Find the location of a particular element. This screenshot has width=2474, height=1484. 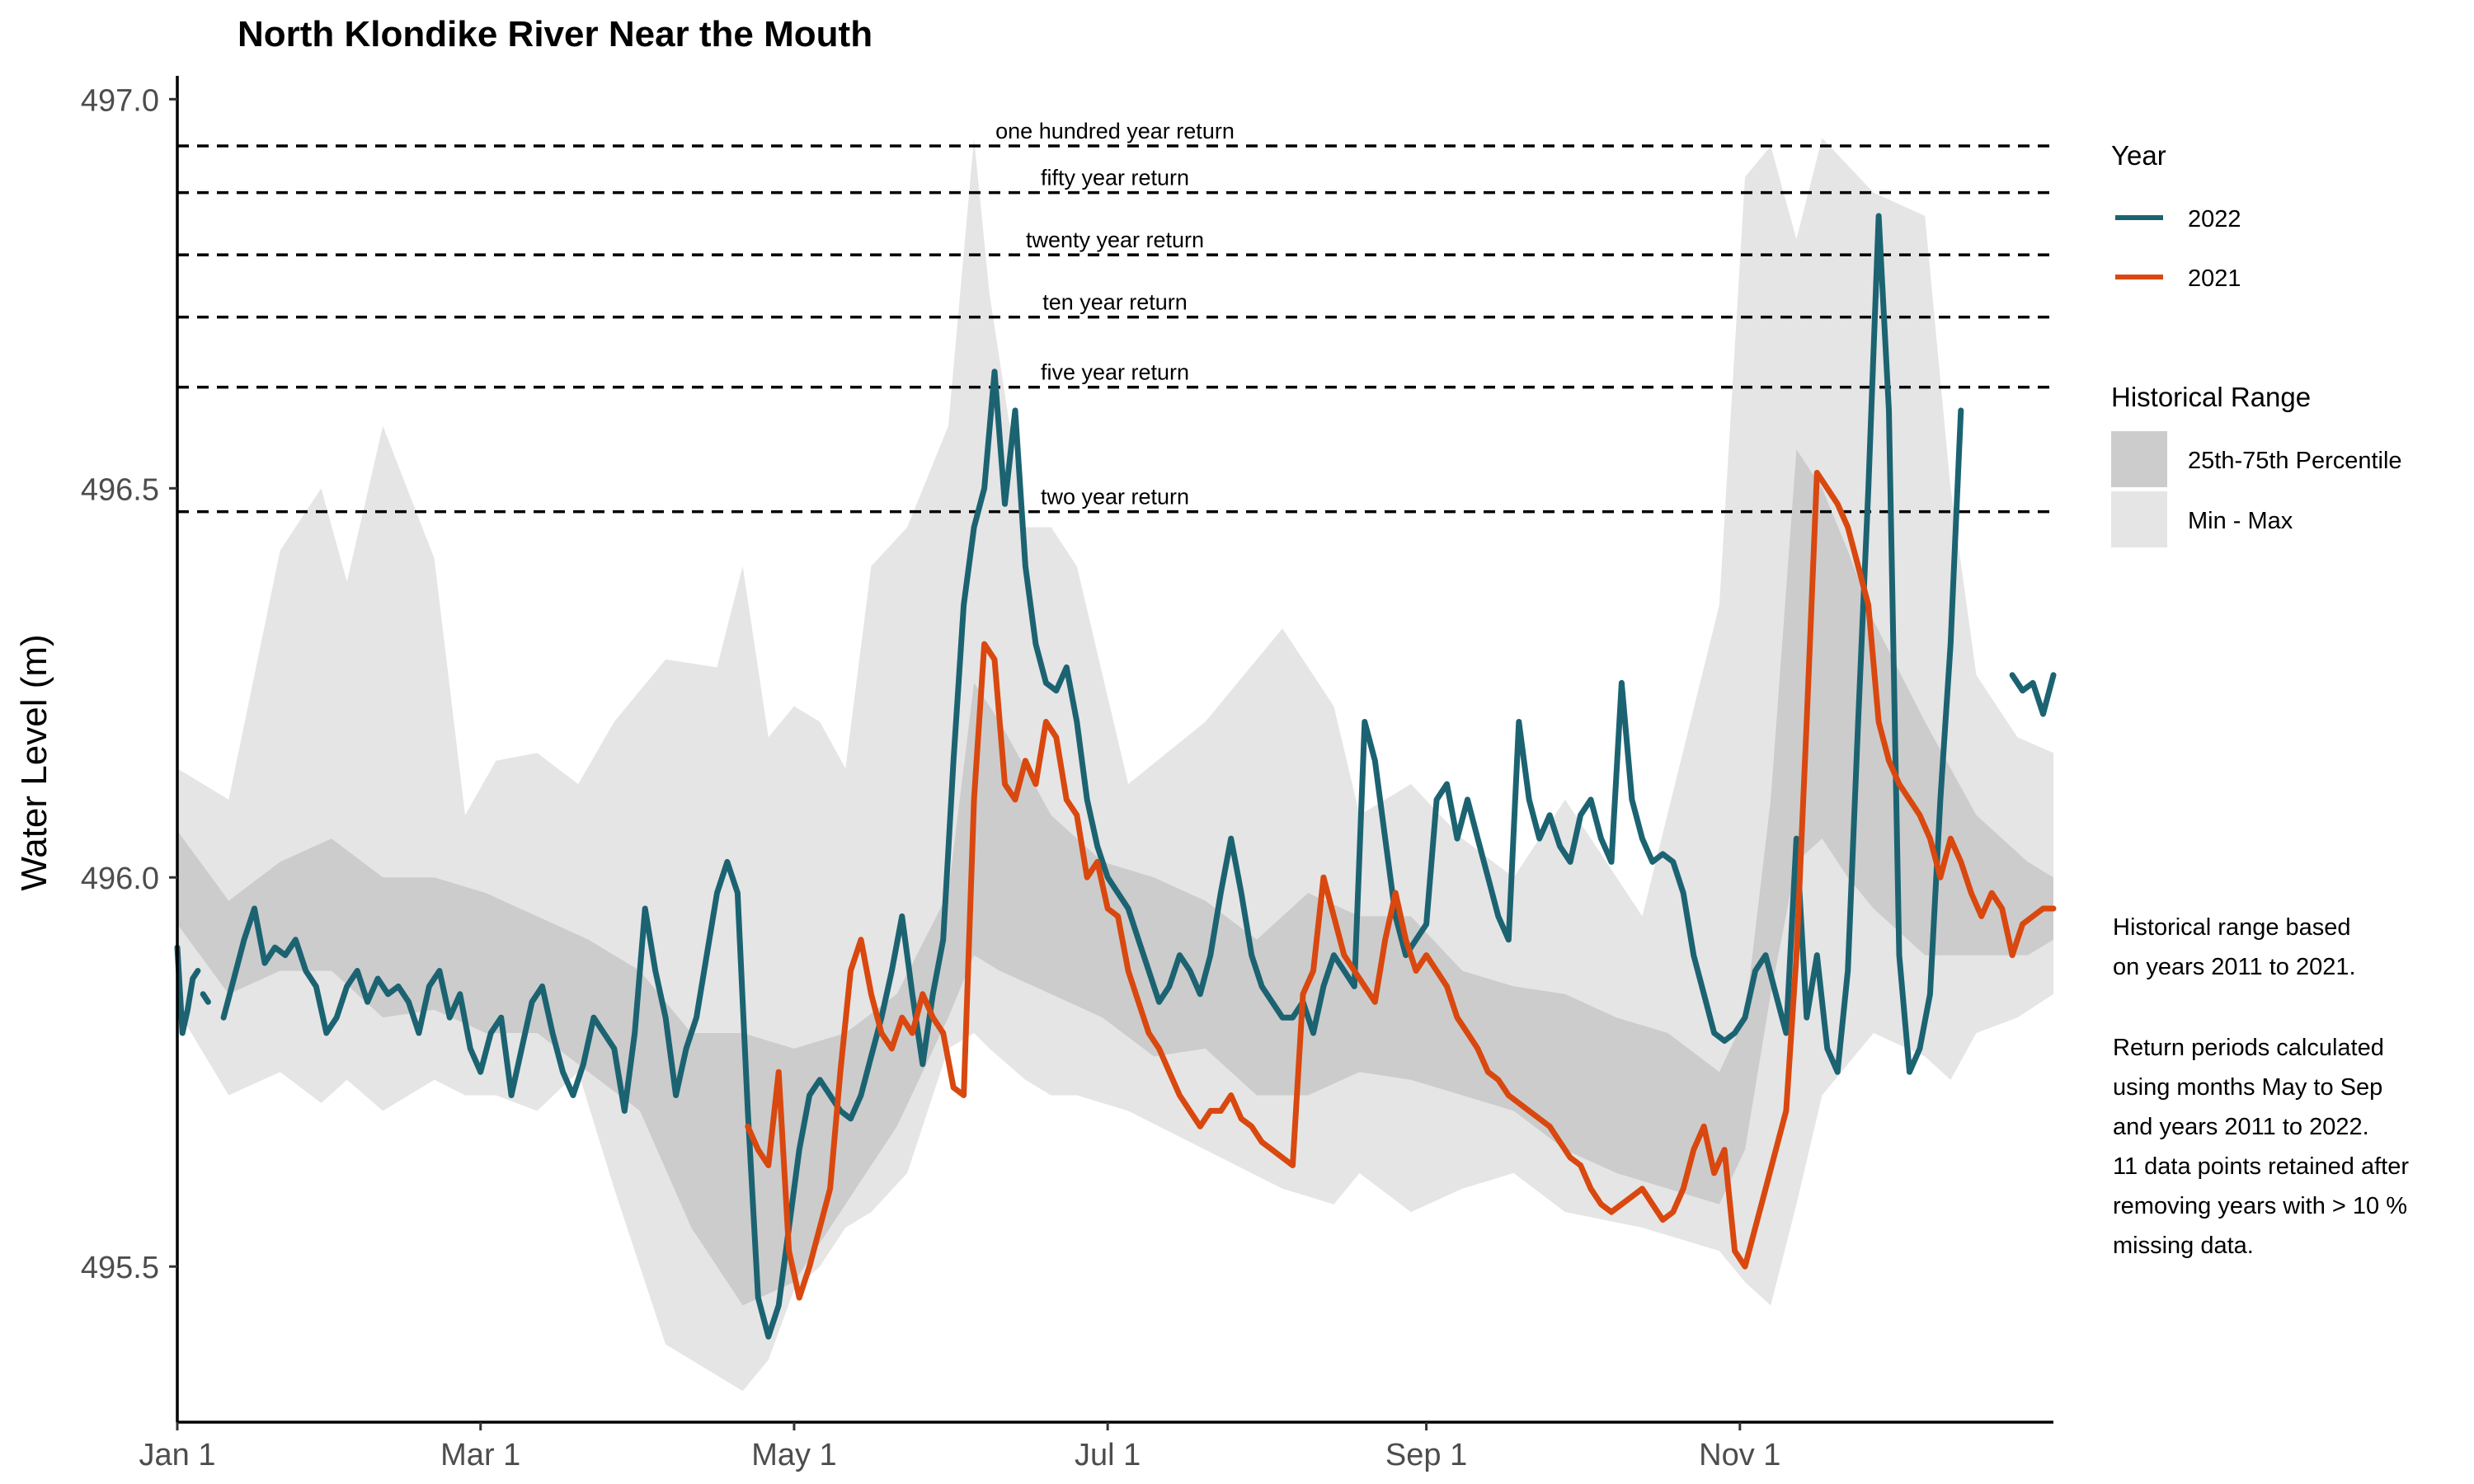

x-tick-label: Sep 1 is located at coordinates (1426, 1455).